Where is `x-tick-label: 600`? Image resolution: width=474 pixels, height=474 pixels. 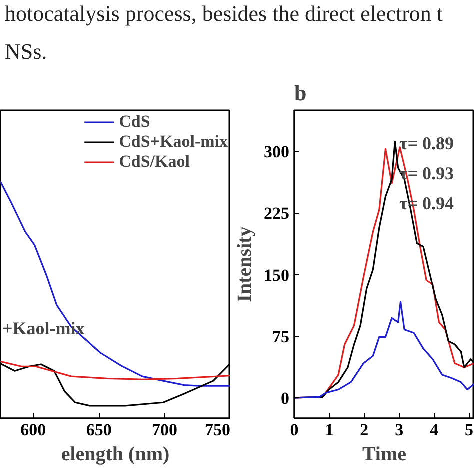
x-tick-label: 600 is located at coordinates (33, 430).